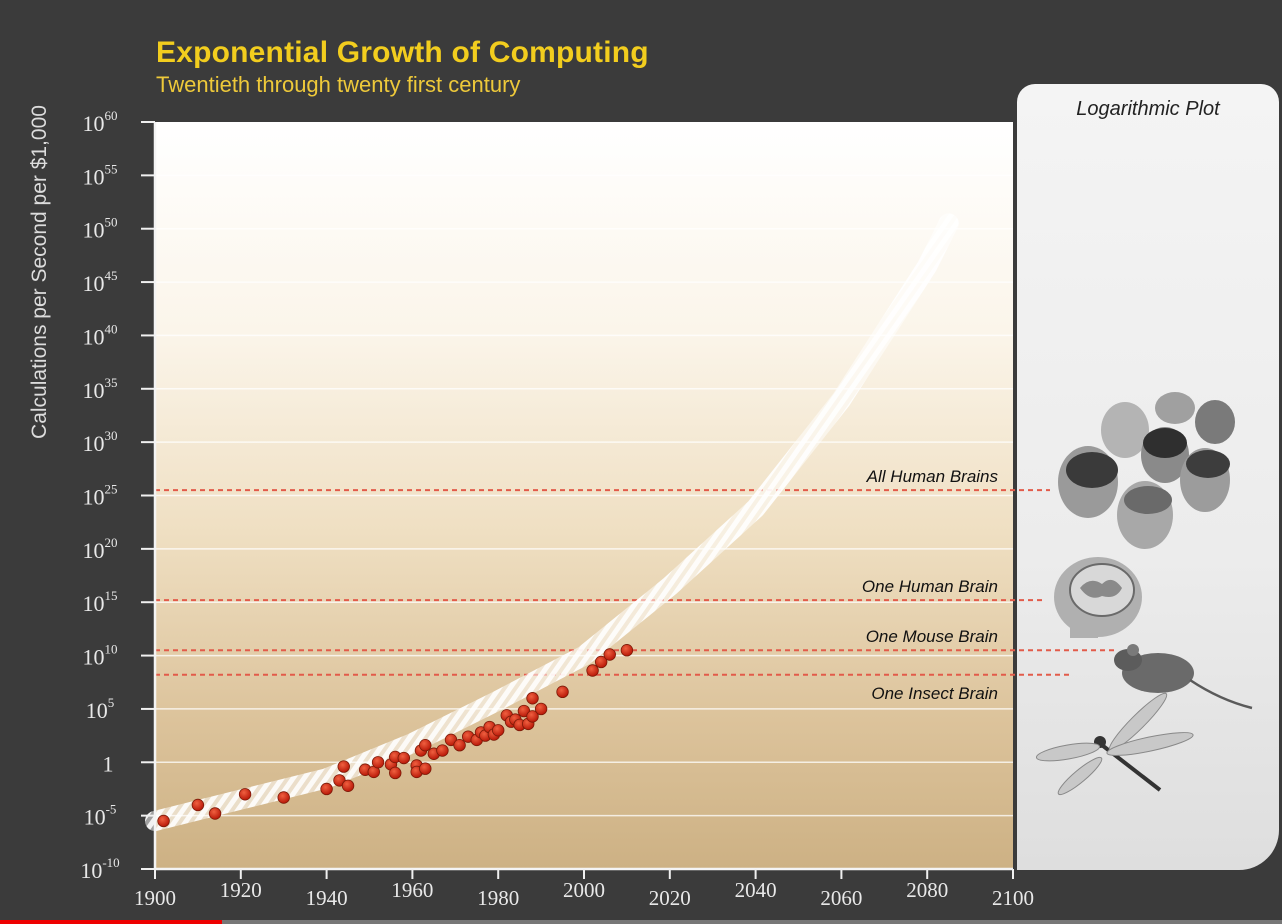 Image resolution: width=1282 pixels, height=924 pixels. What do you see at coordinates (100, 656) in the screenshot?
I see `y-tick-label: 1010` at bounding box center [100, 656].